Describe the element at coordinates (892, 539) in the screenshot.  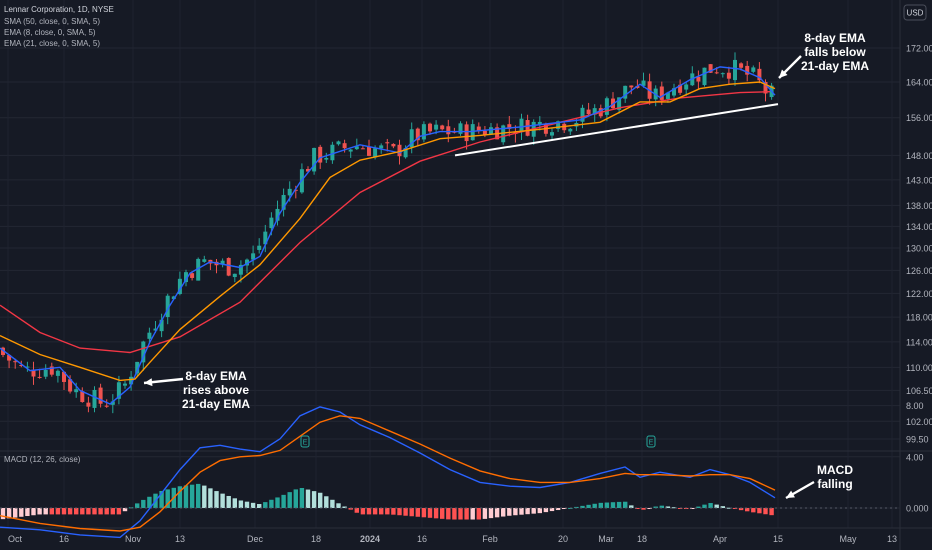
I see `time-tick-label: 13` at that location.